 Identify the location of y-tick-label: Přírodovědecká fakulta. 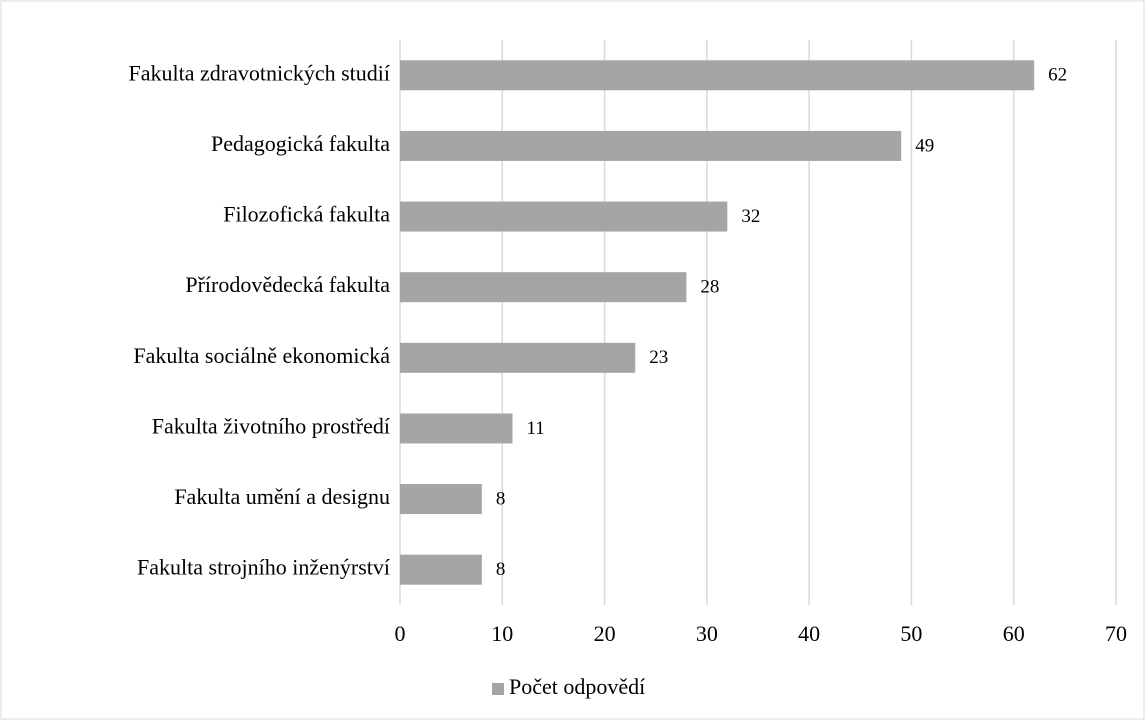
(287, 284).